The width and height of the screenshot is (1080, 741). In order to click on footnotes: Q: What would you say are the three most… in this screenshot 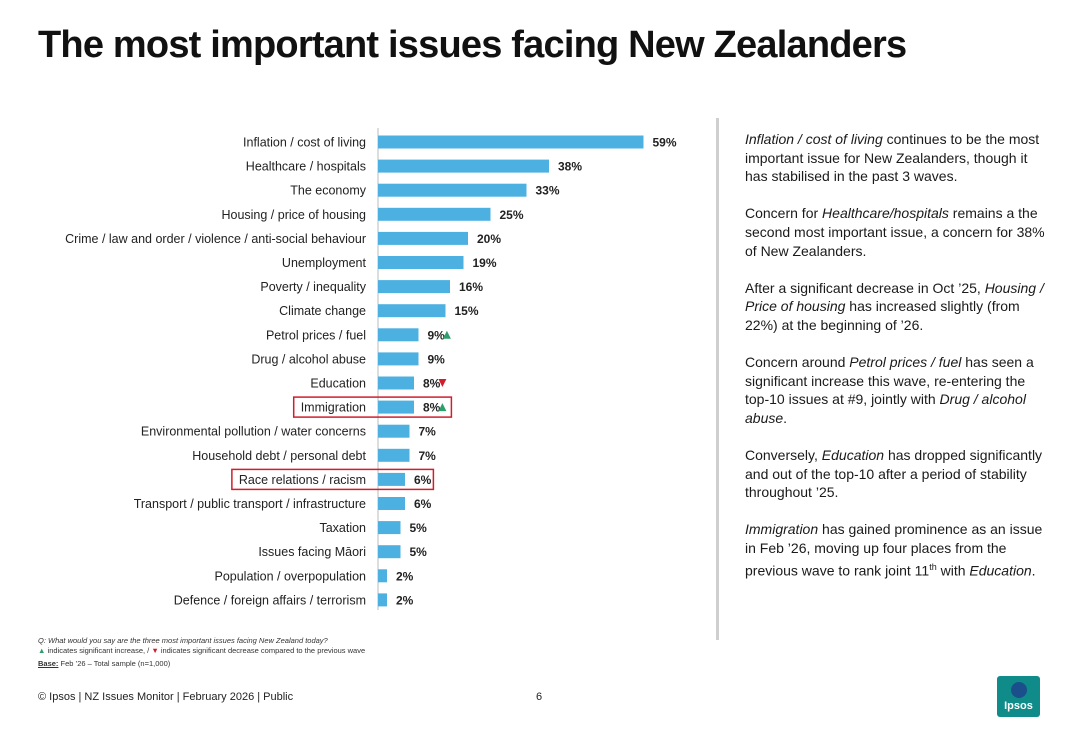, I will do `click(201, 652)`.